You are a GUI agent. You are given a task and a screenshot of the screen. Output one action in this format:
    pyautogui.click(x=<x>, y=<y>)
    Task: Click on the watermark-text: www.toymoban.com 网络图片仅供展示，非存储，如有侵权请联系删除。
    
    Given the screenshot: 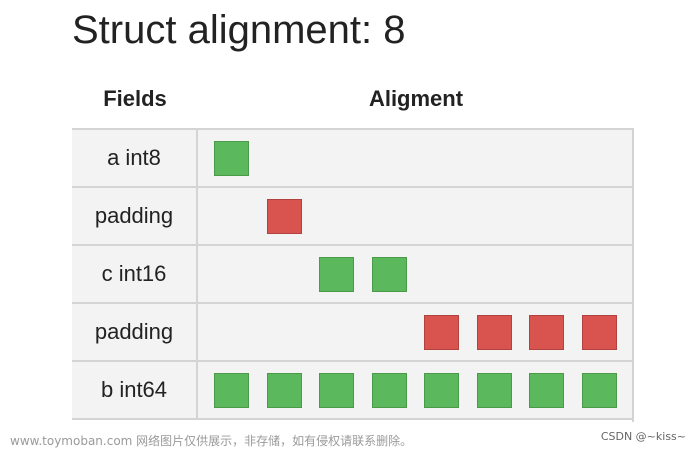 What is the action you would take?
    pyautogui.click(x=211, y=441)
    